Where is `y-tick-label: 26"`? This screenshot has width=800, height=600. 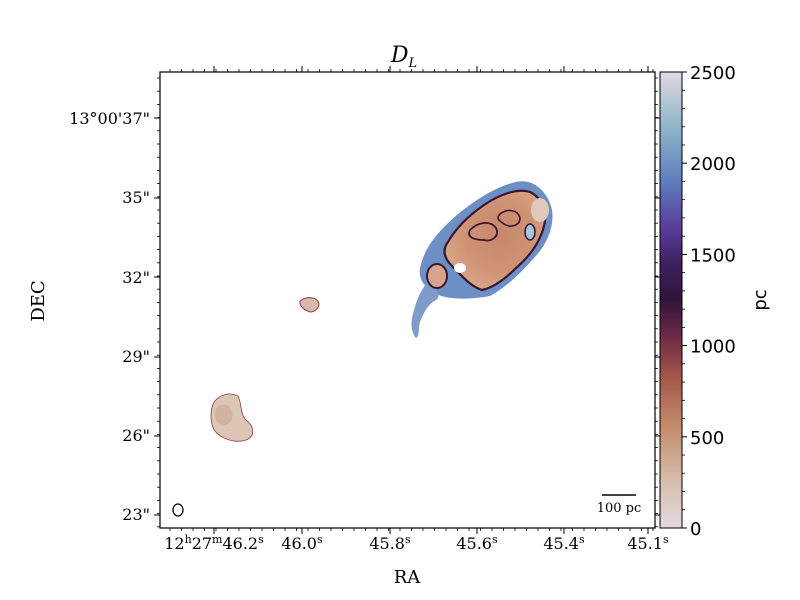
y-tick-label: 26" is located at coordinates (136, 435).